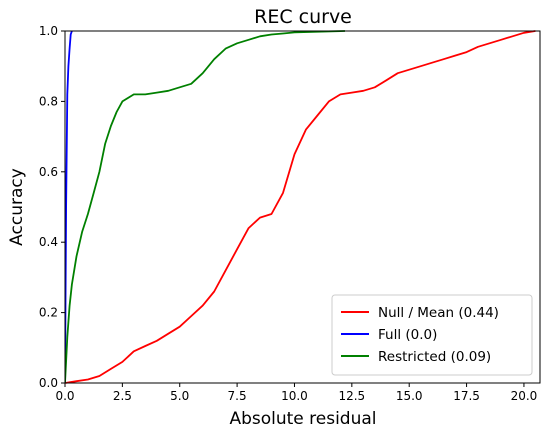 Image resolution: width=550 pixels, height=433 pixels. I want to click on x-tick-label: 5.0, so click(179, 396).